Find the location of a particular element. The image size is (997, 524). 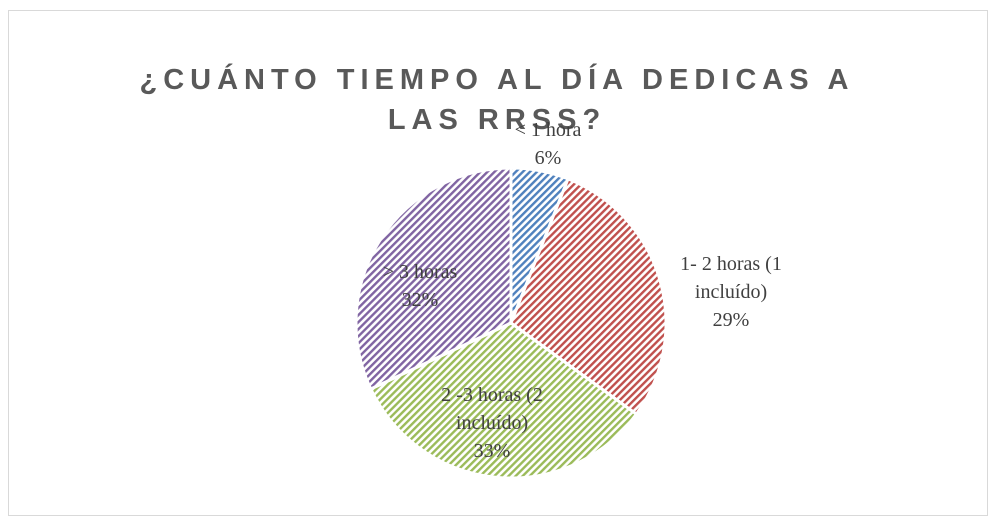

category-label: 1- 2 horas (1 incluído) is located at coordinates (731, 278).